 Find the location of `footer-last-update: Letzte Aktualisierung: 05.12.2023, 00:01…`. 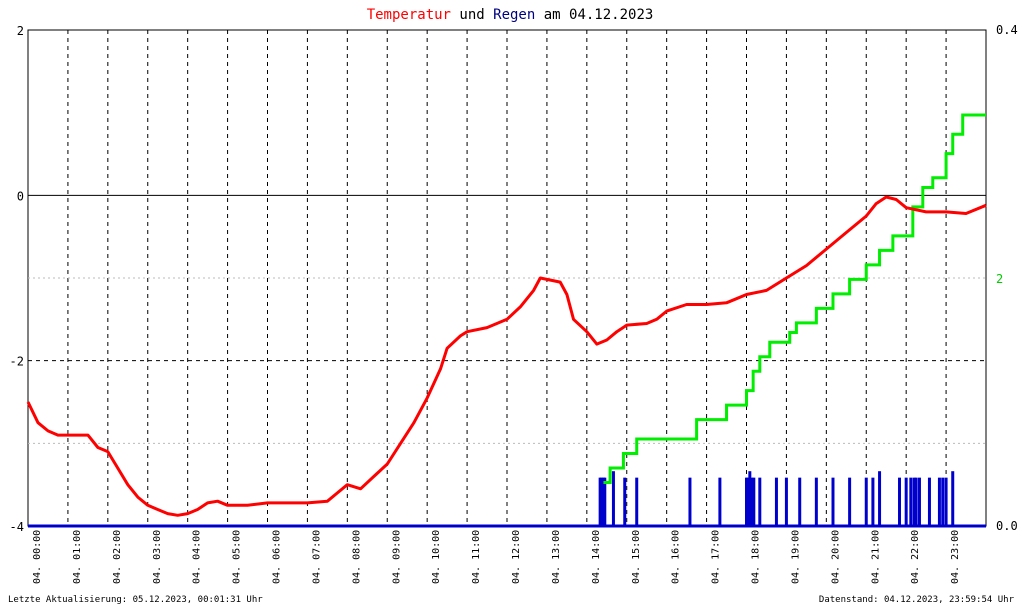

footer-last-update: Letzte Aktualisierung: 05.12.2023, 00:01… is located at coordinates (135, 600).